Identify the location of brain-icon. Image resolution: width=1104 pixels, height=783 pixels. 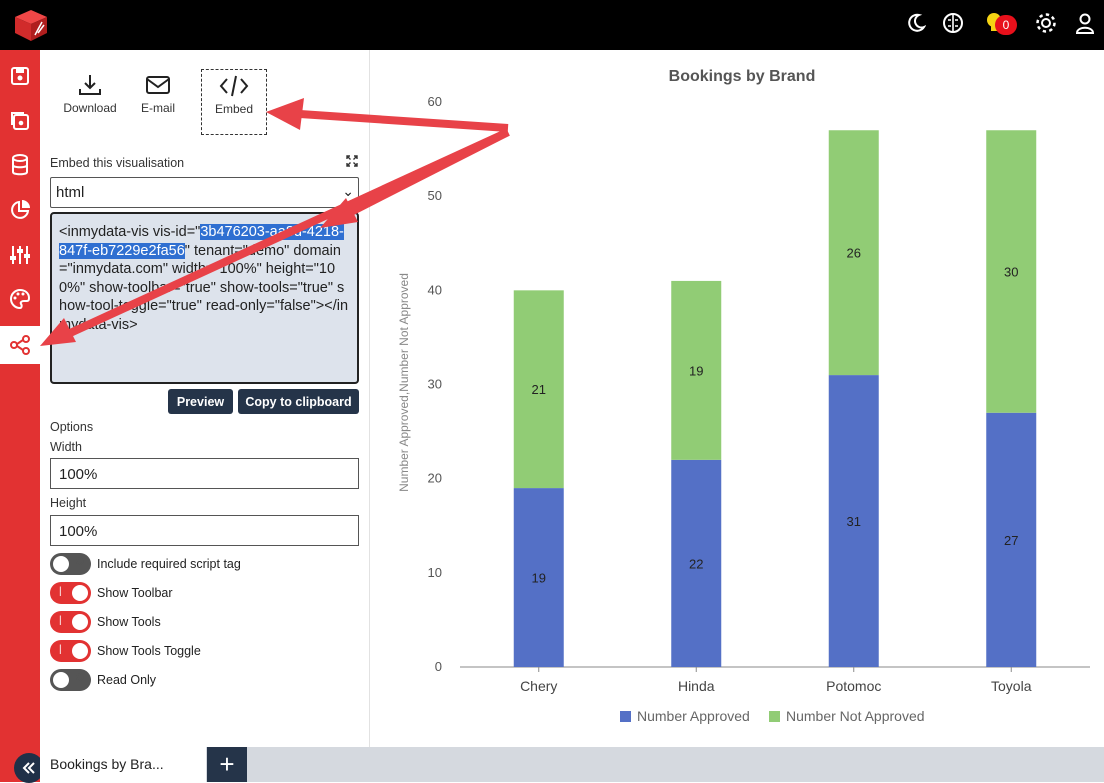
(953, 23).